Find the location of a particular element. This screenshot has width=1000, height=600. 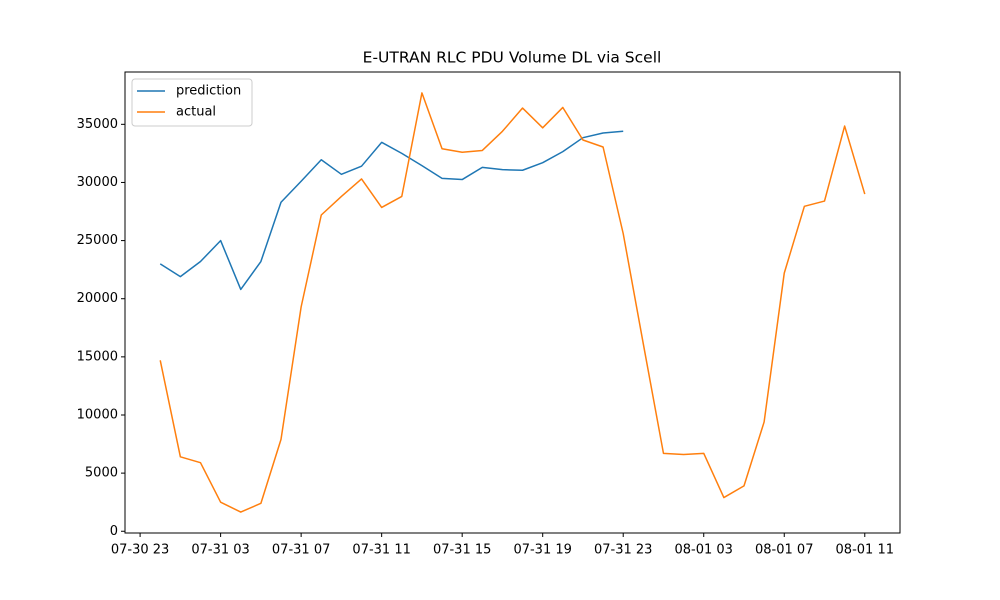

x-tick-label: 07-31 11 is located at coordinates (381, 550).